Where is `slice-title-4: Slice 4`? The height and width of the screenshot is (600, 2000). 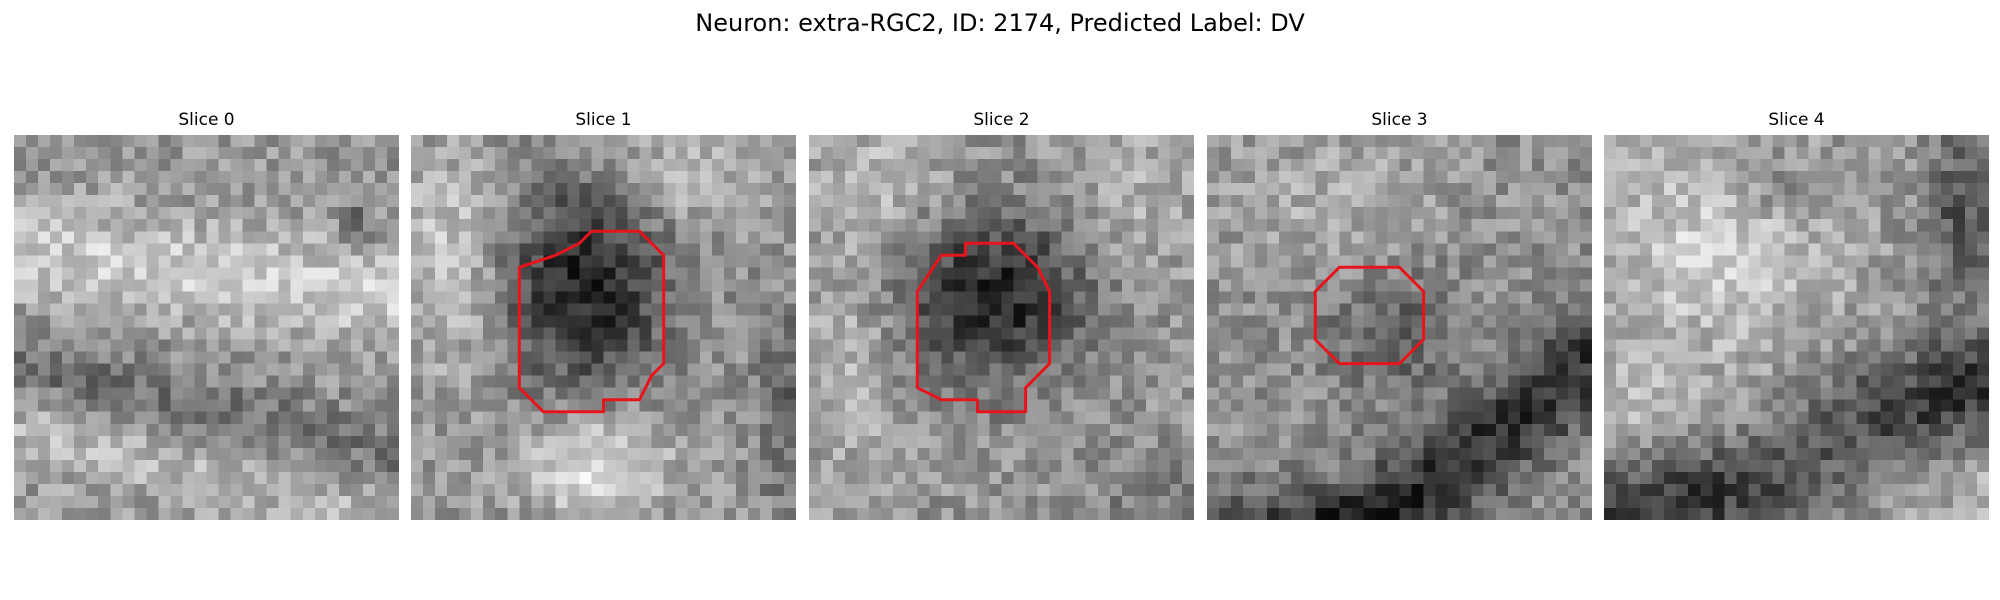 slice-title-4: Slice 4 is located at coordinates (1796, 120).